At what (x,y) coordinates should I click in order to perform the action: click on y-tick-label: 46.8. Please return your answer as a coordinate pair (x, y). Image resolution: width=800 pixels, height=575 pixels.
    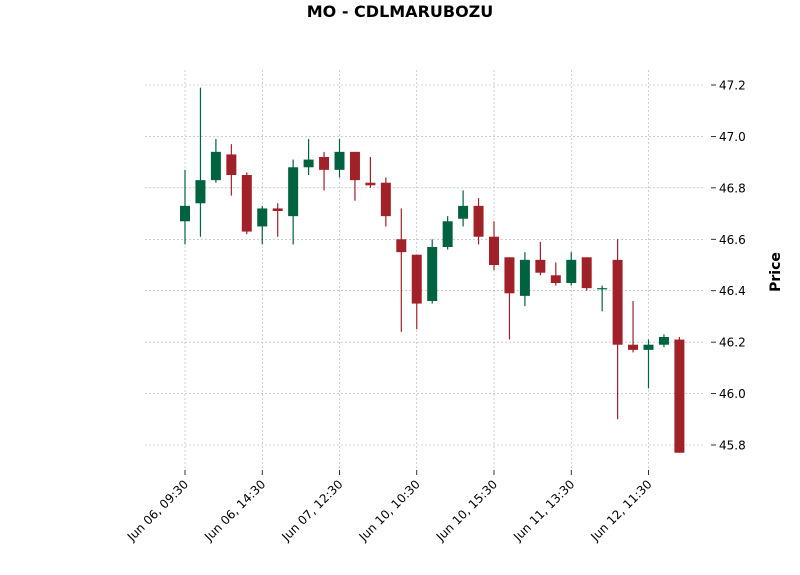
    Looking at the image, I should click on (732, 188).